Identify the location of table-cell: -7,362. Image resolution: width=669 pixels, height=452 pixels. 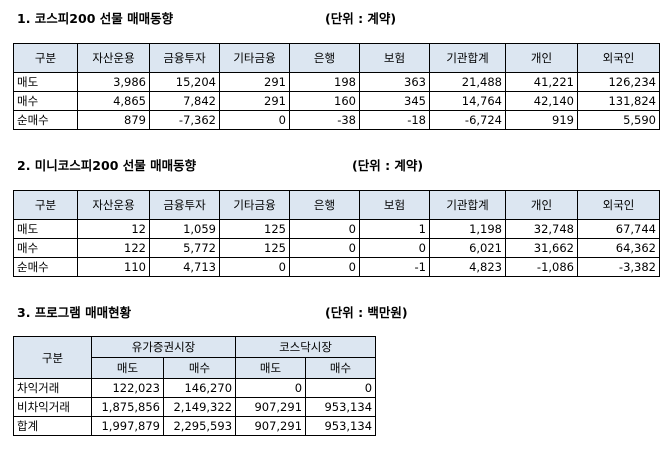
(184, 120).